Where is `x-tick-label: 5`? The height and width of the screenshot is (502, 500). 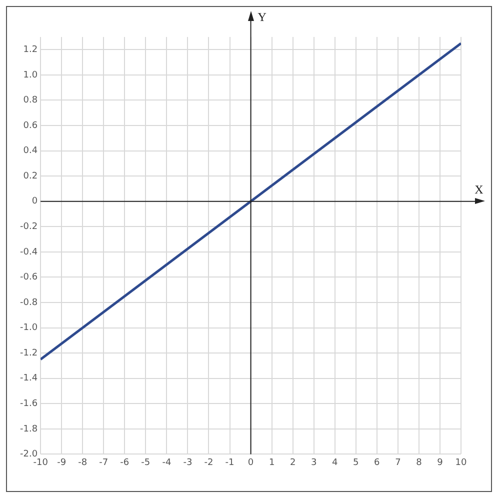 x-tick-label: 5 is located at coordinates (356, 463).